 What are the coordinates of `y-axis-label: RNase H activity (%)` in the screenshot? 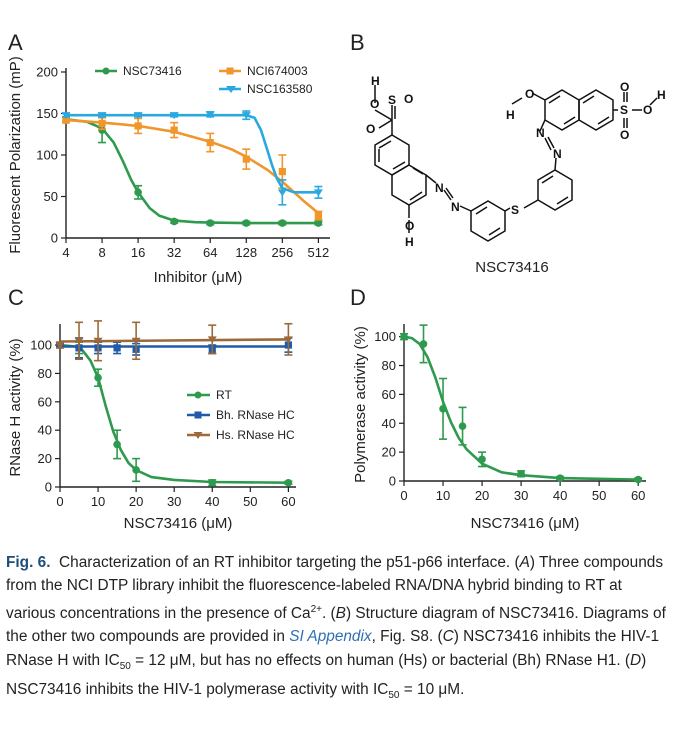 It's located at (15, 407).